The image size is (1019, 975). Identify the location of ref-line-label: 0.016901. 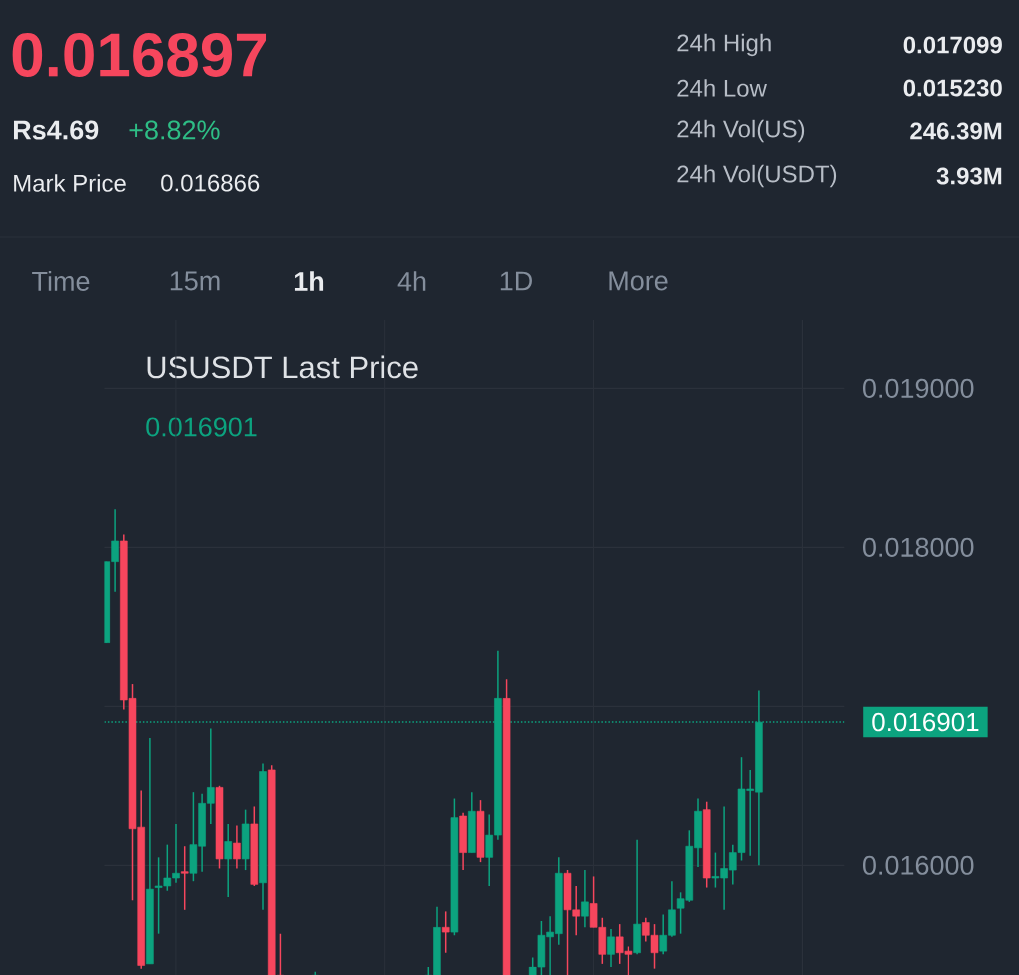
(925, 722).